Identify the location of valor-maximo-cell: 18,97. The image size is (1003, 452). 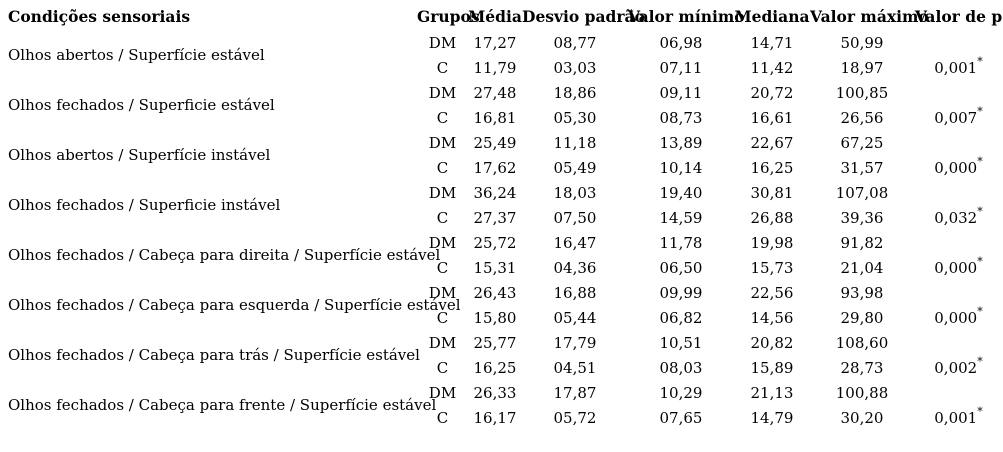
(862, 67).